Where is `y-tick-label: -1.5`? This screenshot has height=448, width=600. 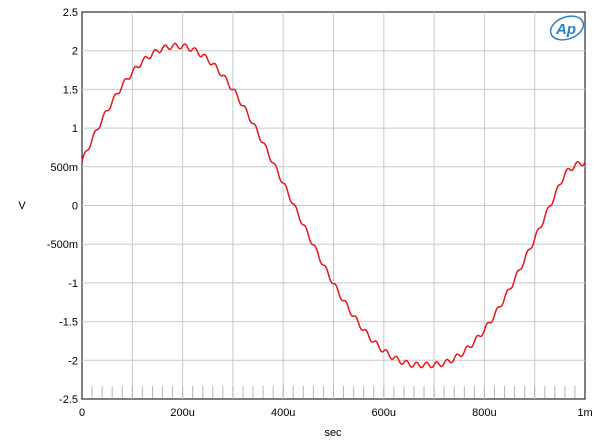 y-tick-label: -1.5 is located at coordinates (68, 323).